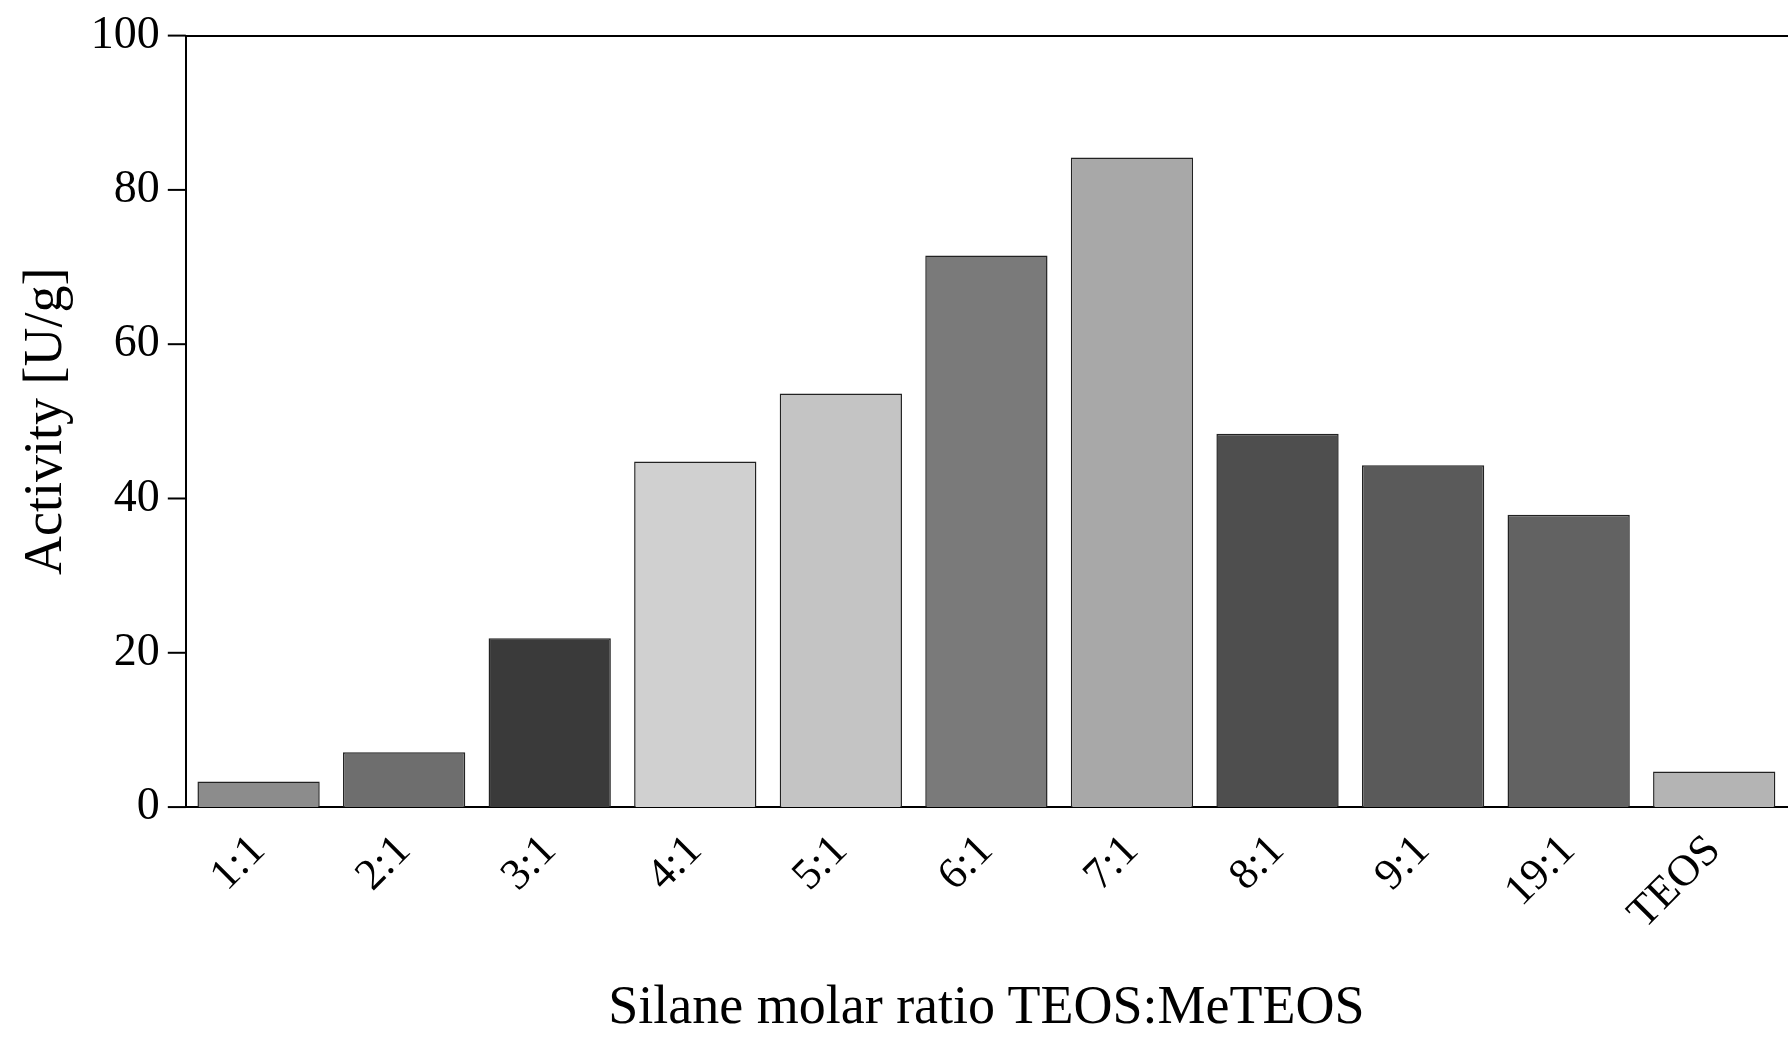 The height and width of the screenshot is (1055, 1791). I want to click on x-tick-label: 8:1, so click(1255, 861).